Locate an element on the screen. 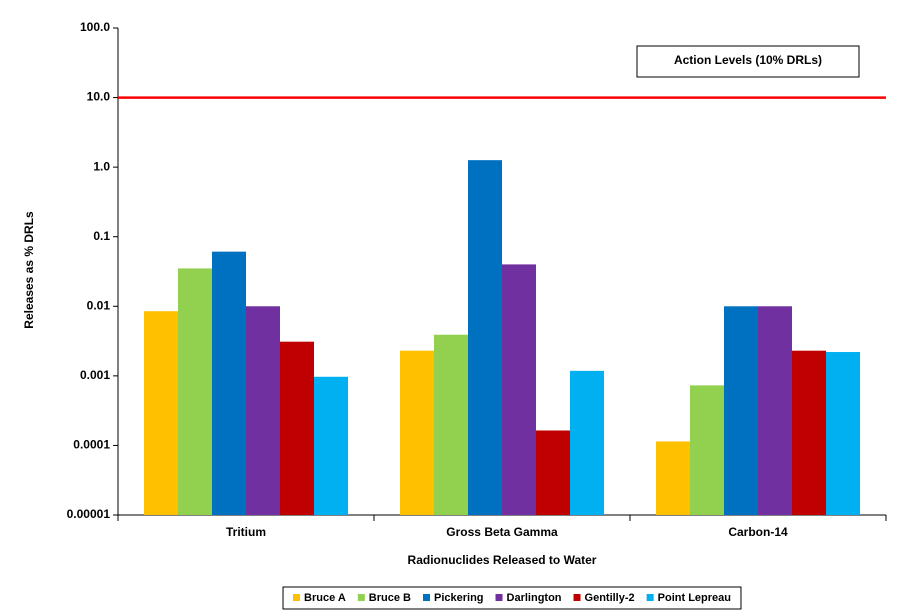 This screenshot has width=900, height=616. x-tick-label: Carbon-14 is located at coordinates (758, 532).